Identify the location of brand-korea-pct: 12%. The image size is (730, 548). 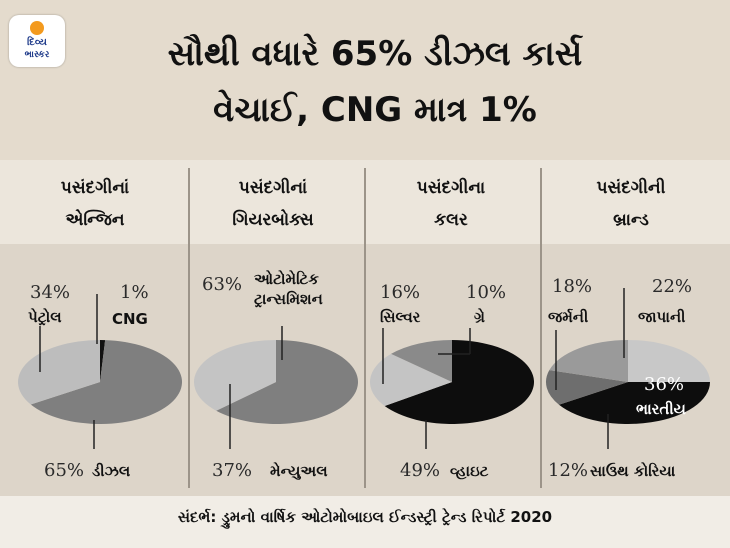
(568, 470).